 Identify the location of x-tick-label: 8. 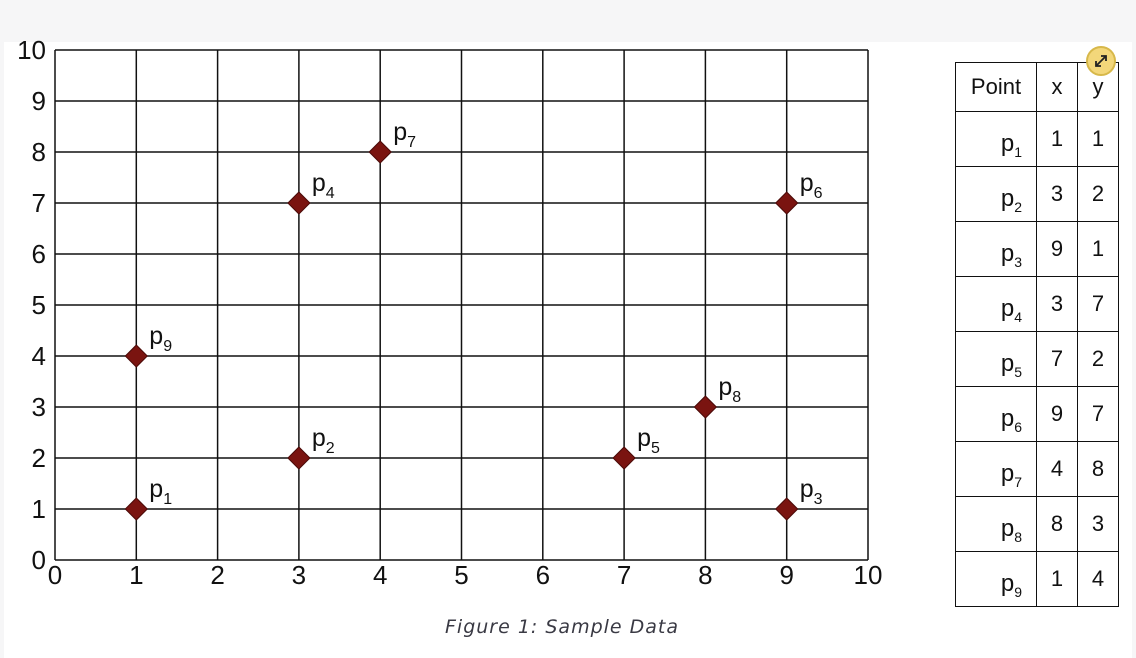
(705, 575).